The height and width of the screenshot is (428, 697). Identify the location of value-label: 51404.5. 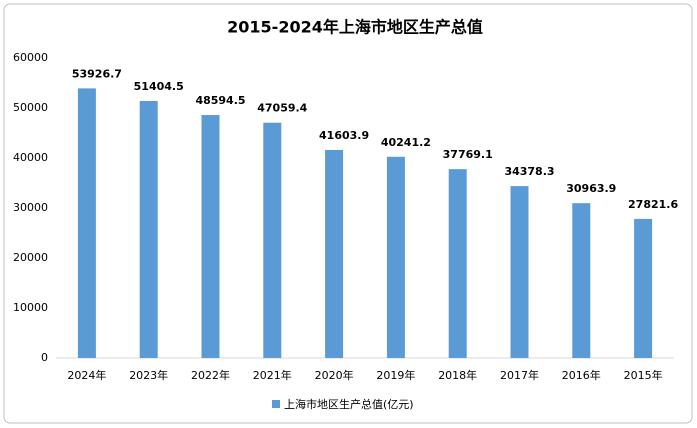
(159, 86).